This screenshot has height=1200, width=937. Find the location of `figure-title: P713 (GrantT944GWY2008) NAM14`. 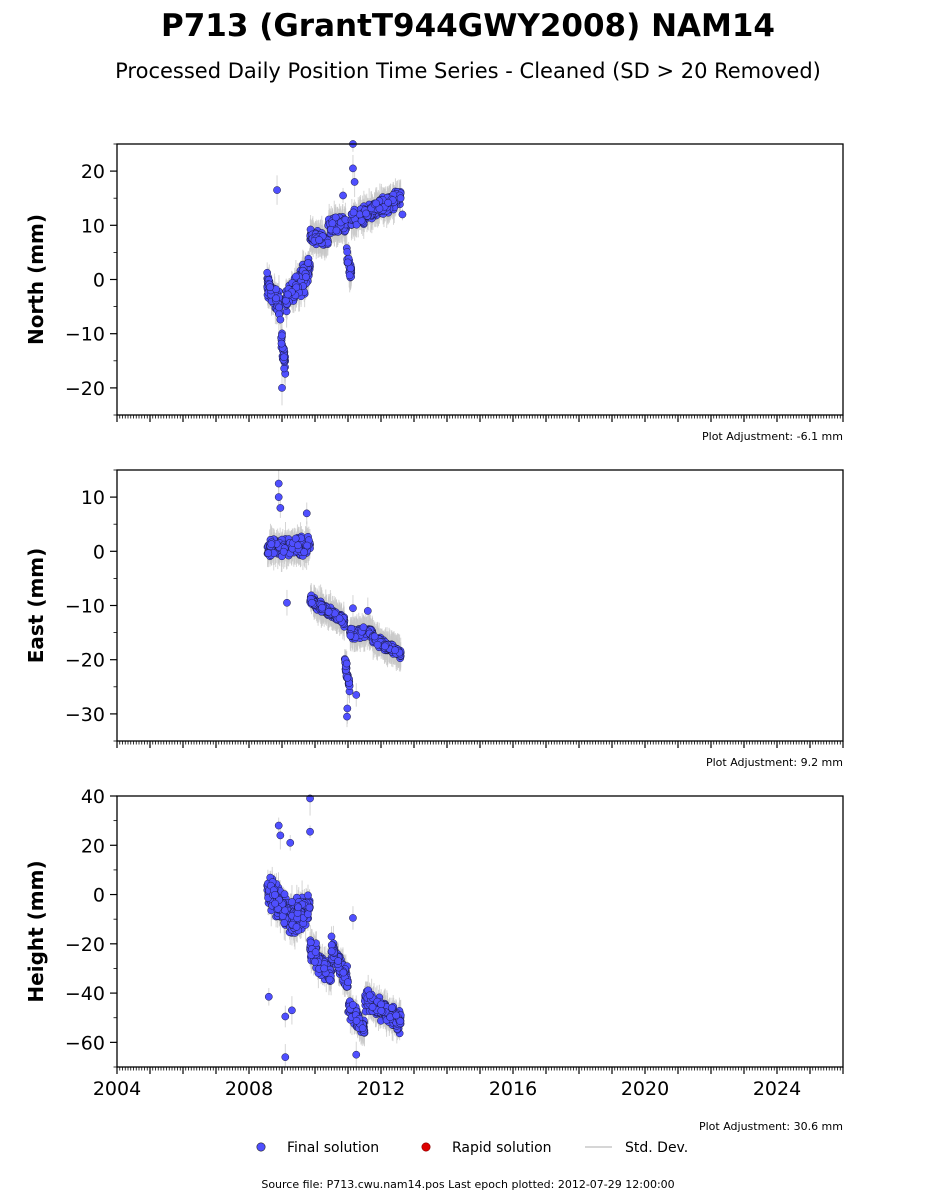

figure-title: P713 (GrantT944GWY2008) NAM14 is located at coordinates (468, 26).